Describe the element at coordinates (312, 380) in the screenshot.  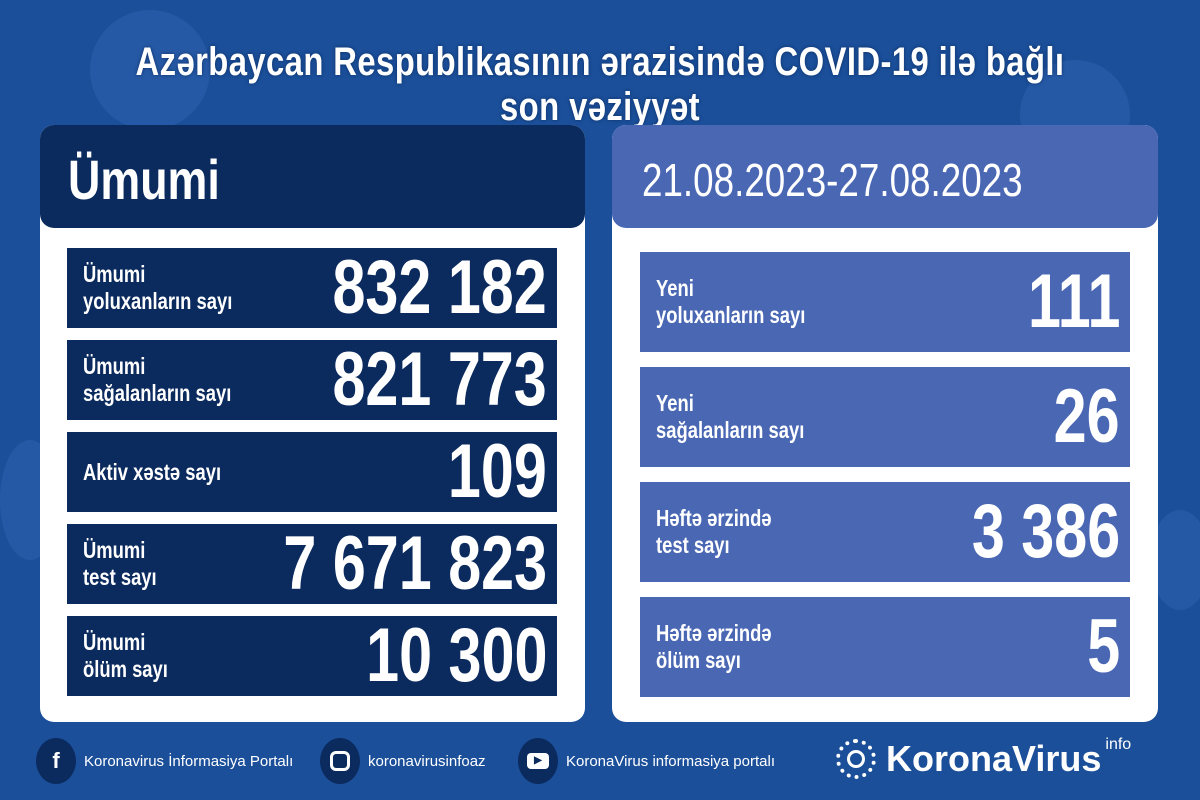
I see `stat-row-total-recovered: Ümumi sağalanların sayı 821 773` at that location.